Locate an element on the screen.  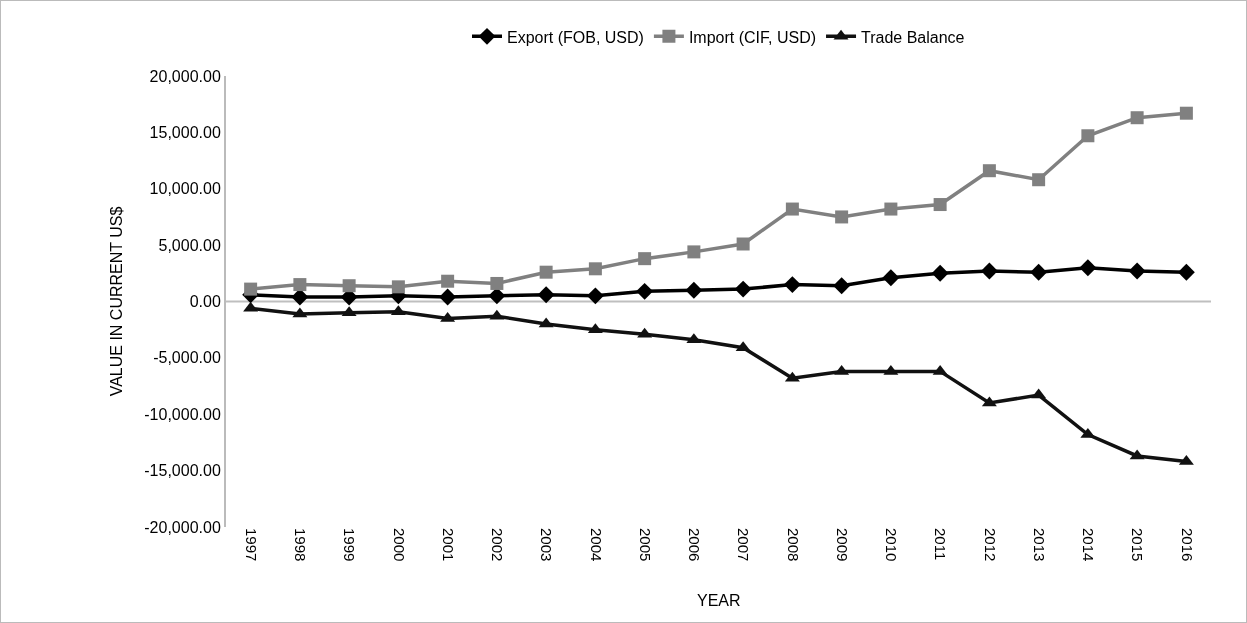
x-tick-label: 2002 is located at coordinates (498, 545).